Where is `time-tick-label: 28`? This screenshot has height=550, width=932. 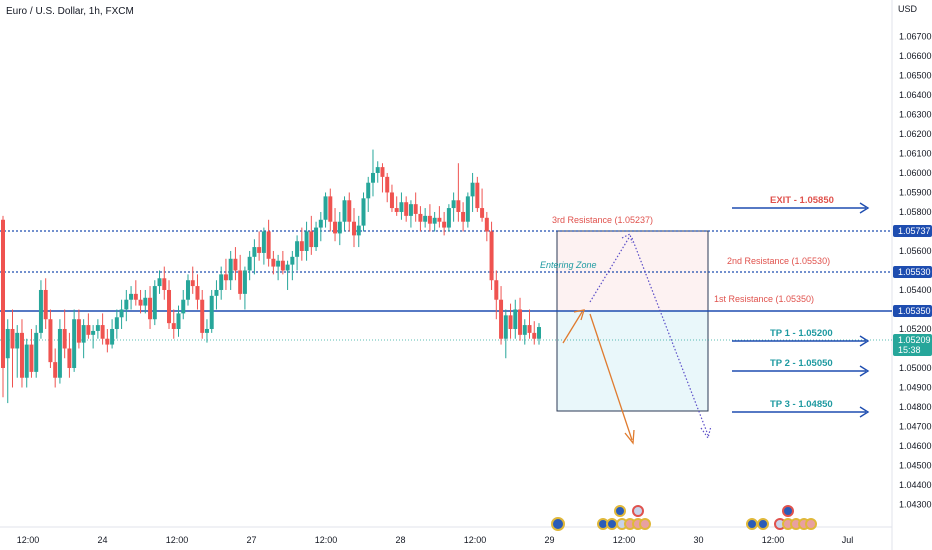 time-tick-label: 28 is located at coordinates (400, 540).